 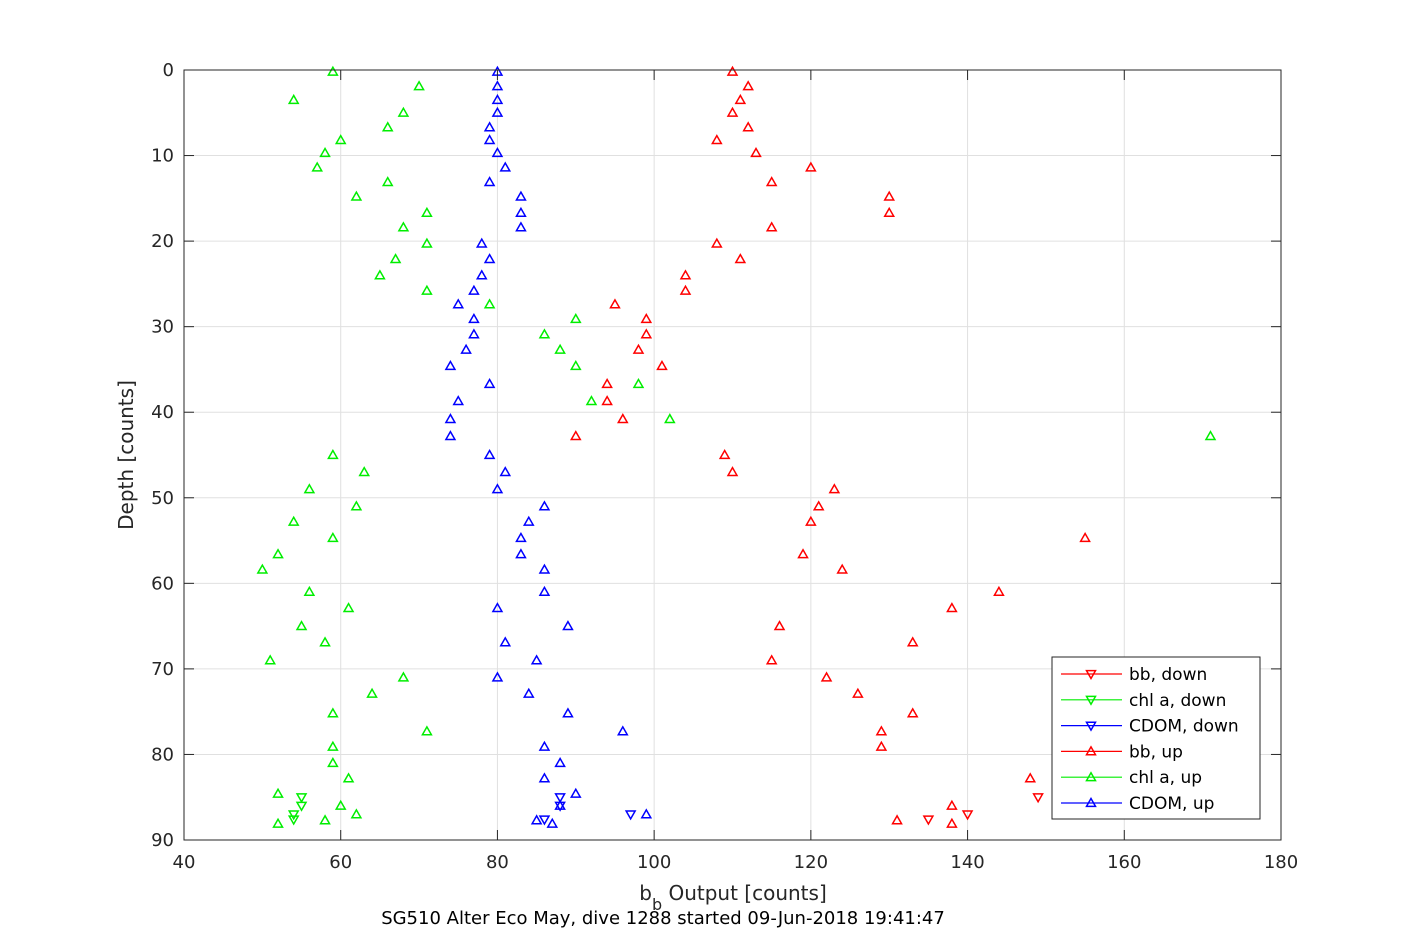 I want to click on x-tick-label: 40, so click(x=184, y=862).